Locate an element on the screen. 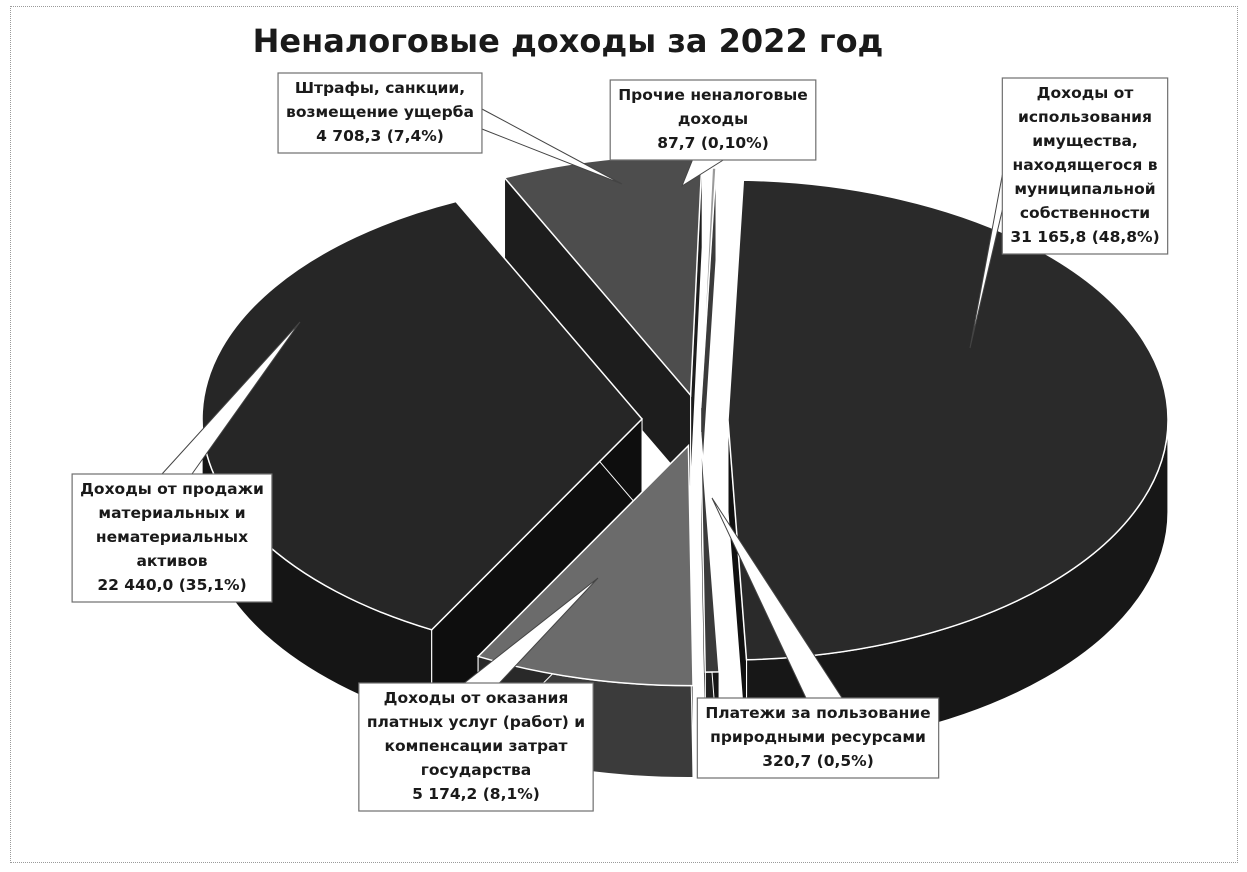  data-label-text: Прочие неналоговые is located at coordinates (713, 95).